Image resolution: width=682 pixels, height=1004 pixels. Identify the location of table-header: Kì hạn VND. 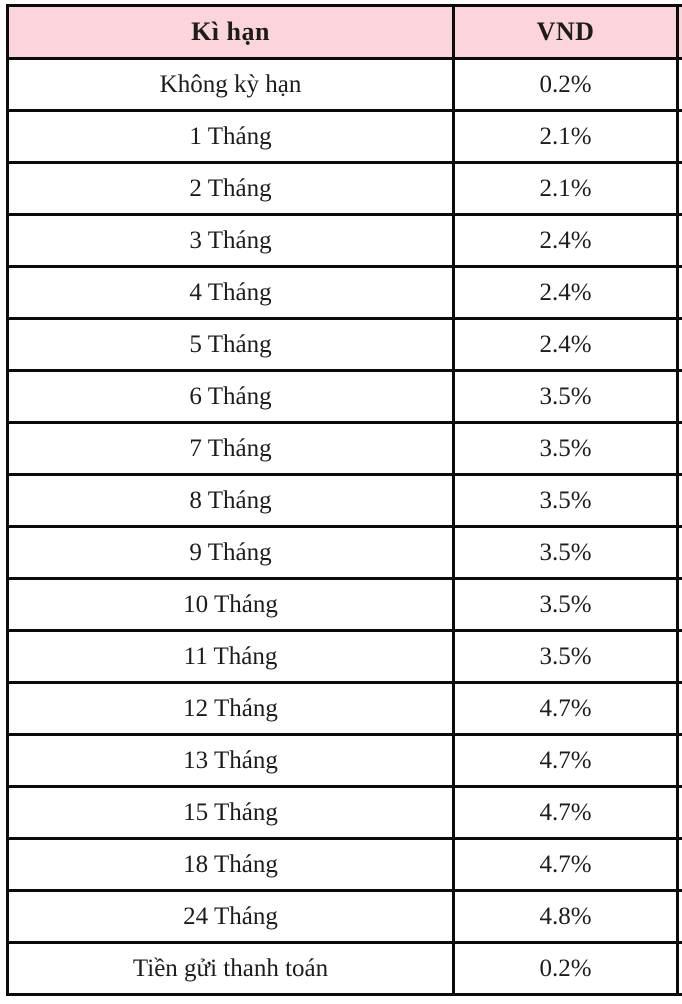
(344, 32).